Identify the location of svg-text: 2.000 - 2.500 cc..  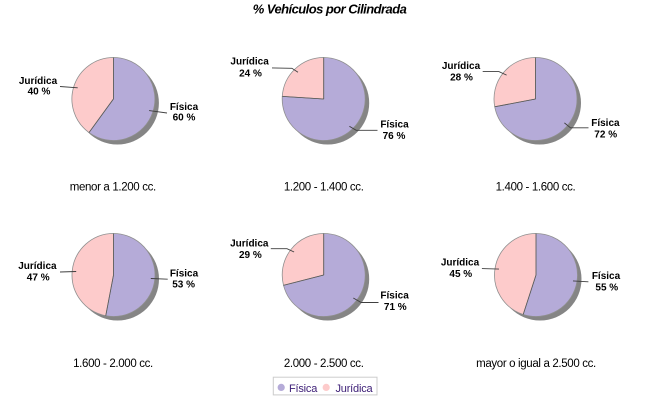
(324, 364).